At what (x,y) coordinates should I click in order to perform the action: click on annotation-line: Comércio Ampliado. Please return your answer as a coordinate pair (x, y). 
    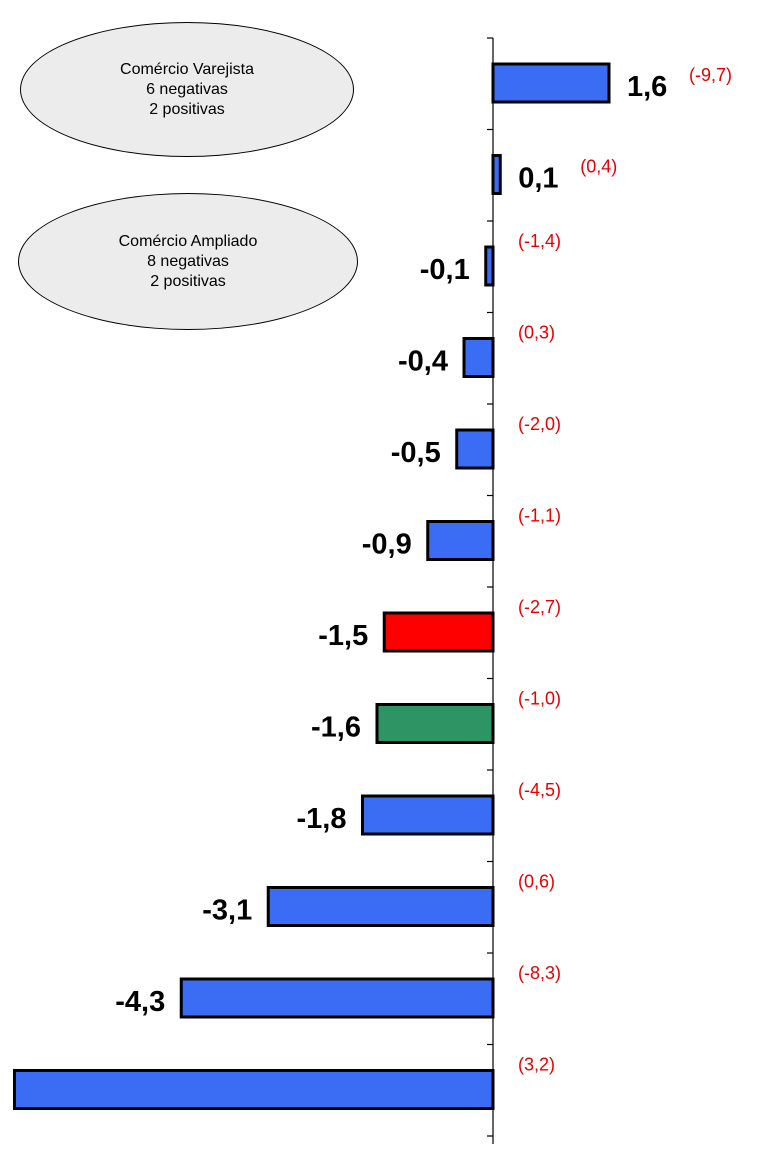
    Looking at the image, I should click on (188, 241).